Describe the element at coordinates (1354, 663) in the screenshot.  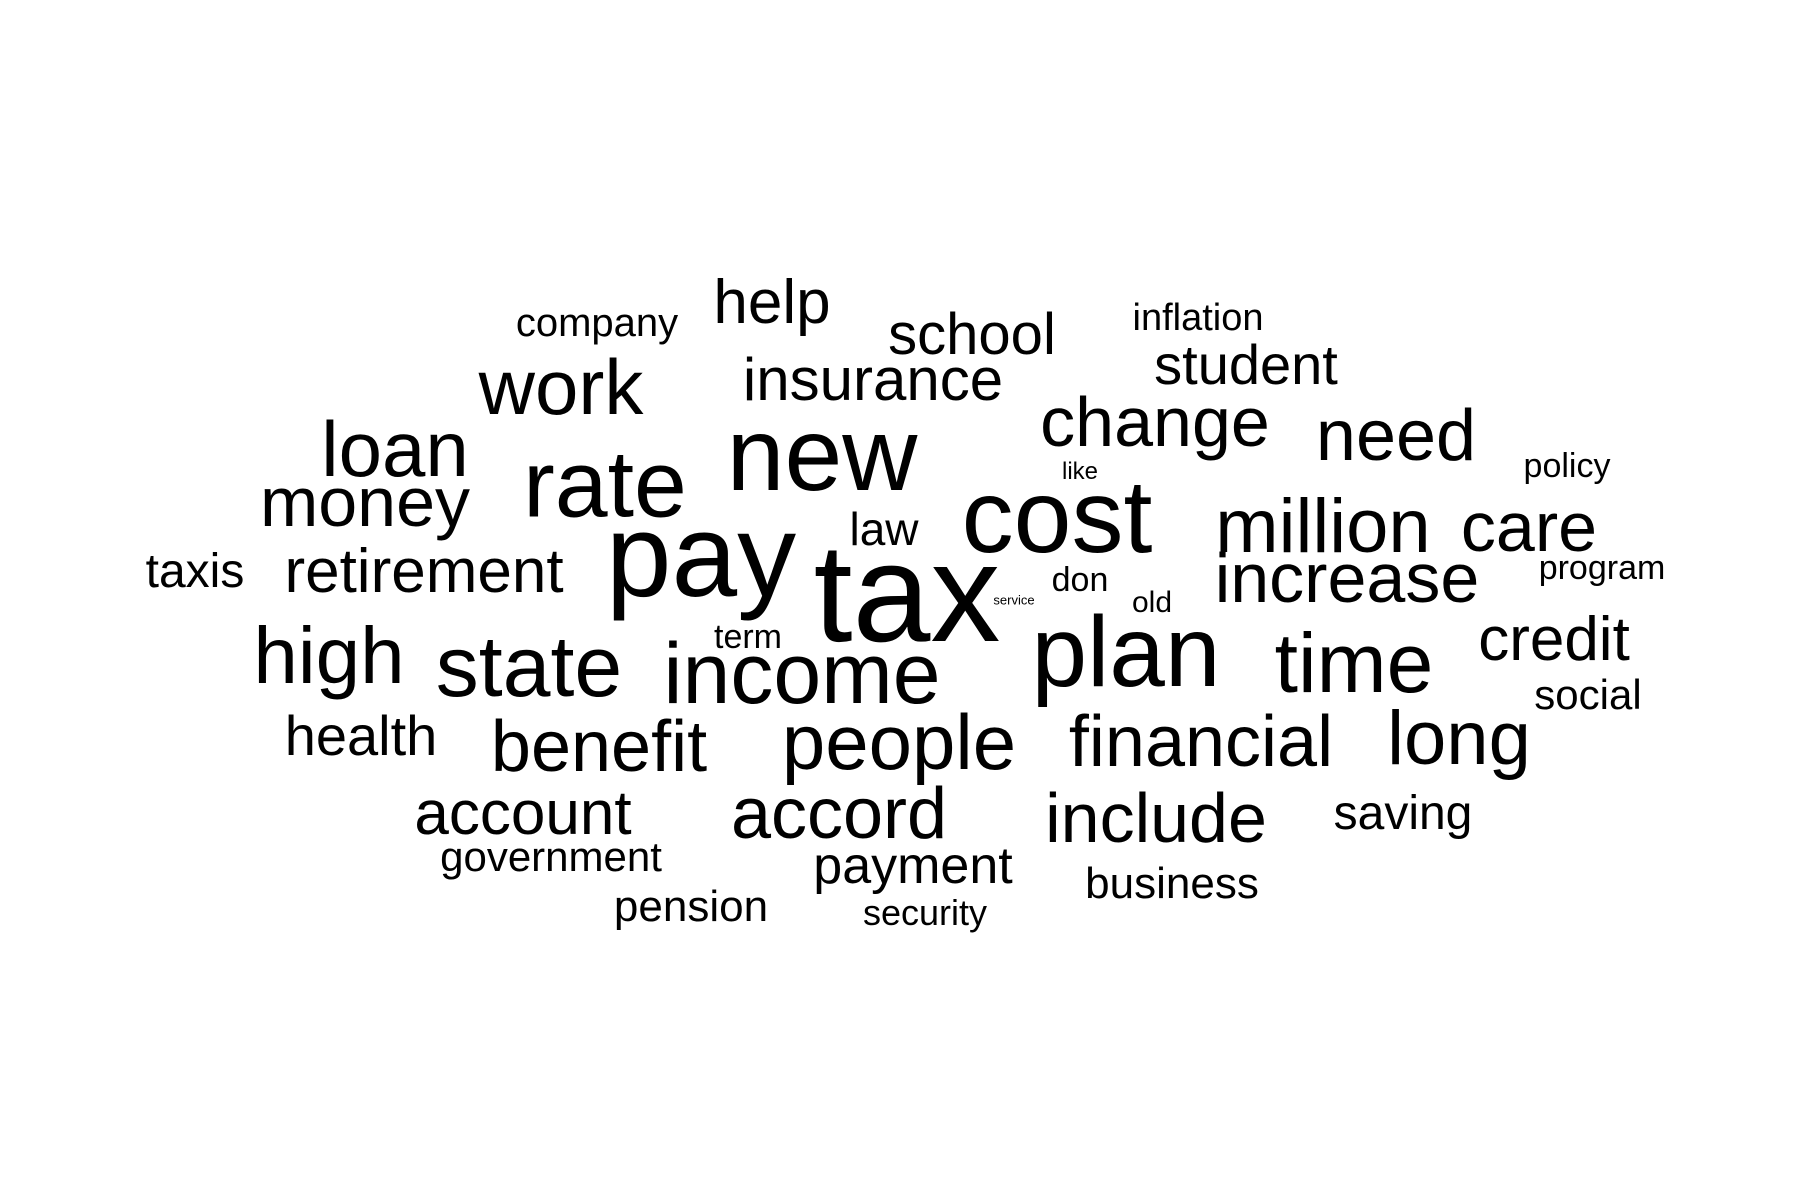
I see `word-time: time` at that location.